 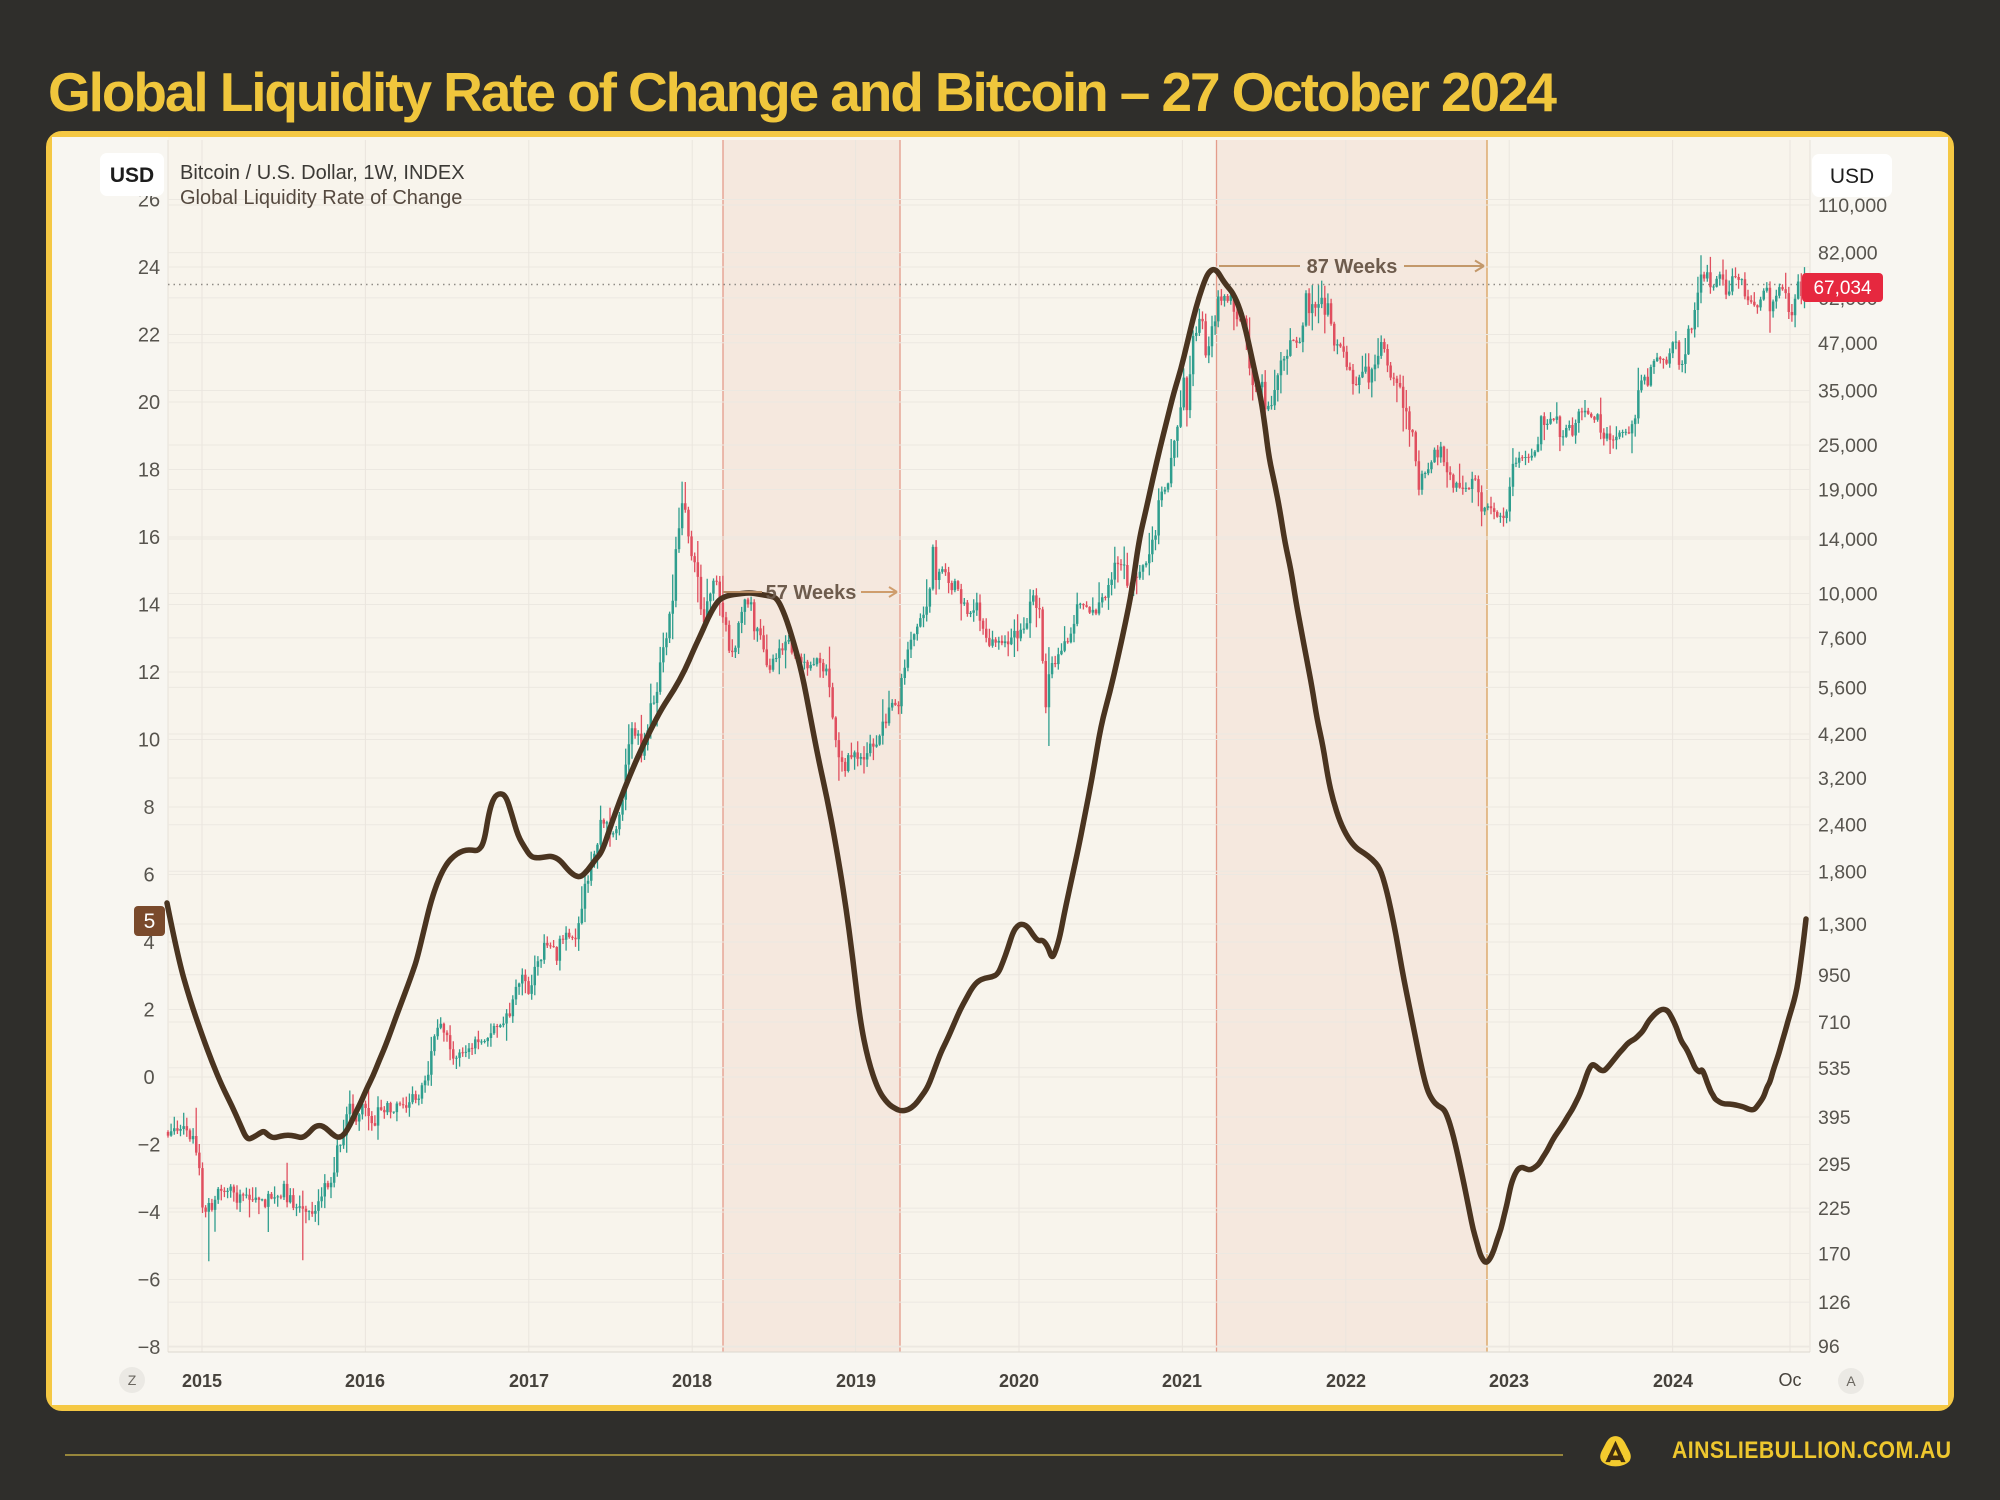 What do you see at coordinates (1842, 826) in the screenshot?
I see `svg-text: 2,400` at bounding box center [1842, 826].